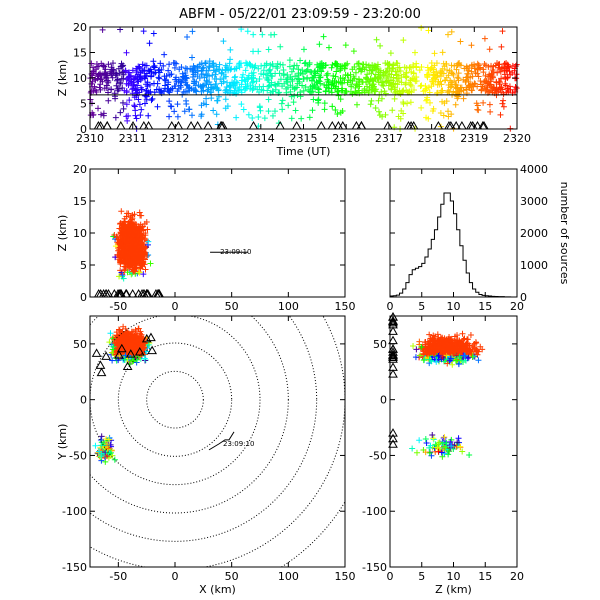 This screenshot has height=600, width=600. What do you see at coordinates (432, 138) in the screenshot?
I see `time-height-xtick-label: 2318` at bounding box center [432, 138].